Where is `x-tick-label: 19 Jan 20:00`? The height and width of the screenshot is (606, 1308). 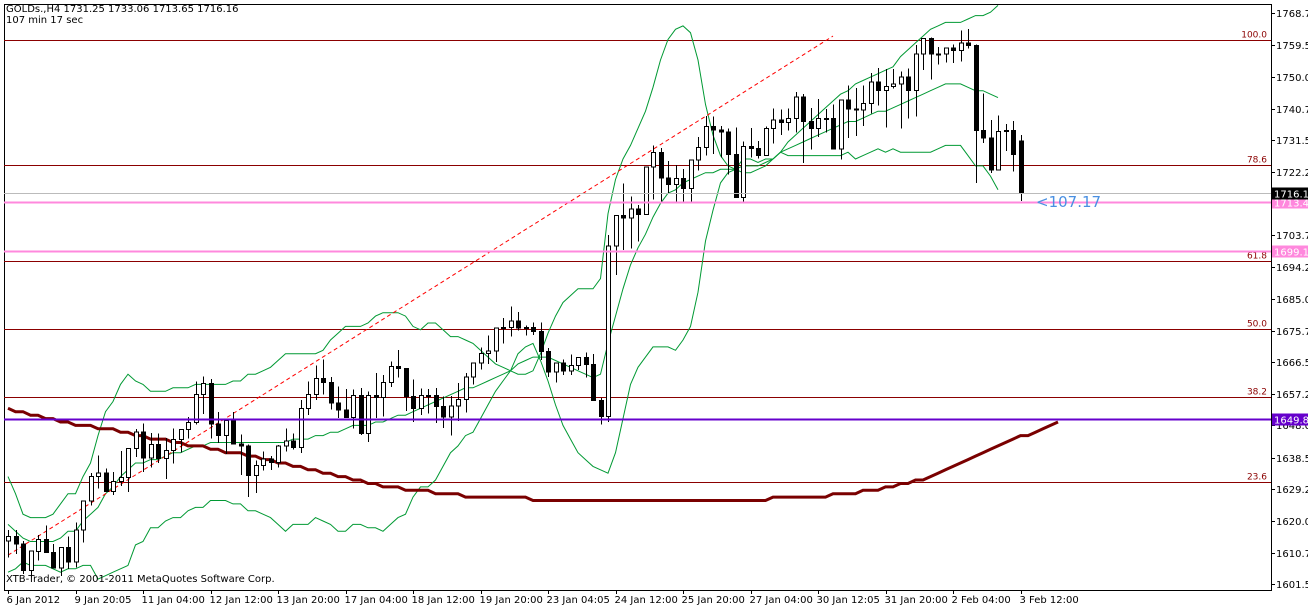 x-tick-label: 19 Jan 20:00 is located at coordinates (511, 600).